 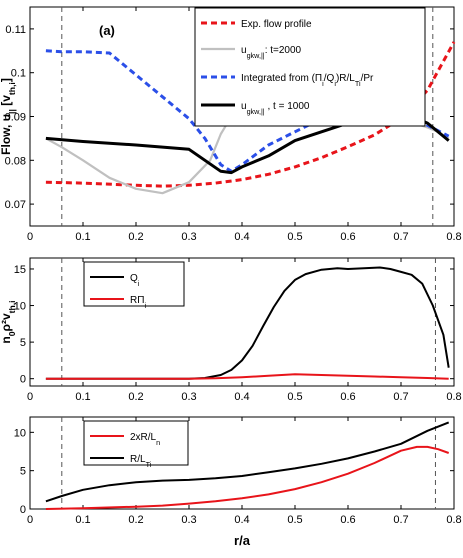 I want to click on y-tick-label: 0.09, so click(x=15, y=118).